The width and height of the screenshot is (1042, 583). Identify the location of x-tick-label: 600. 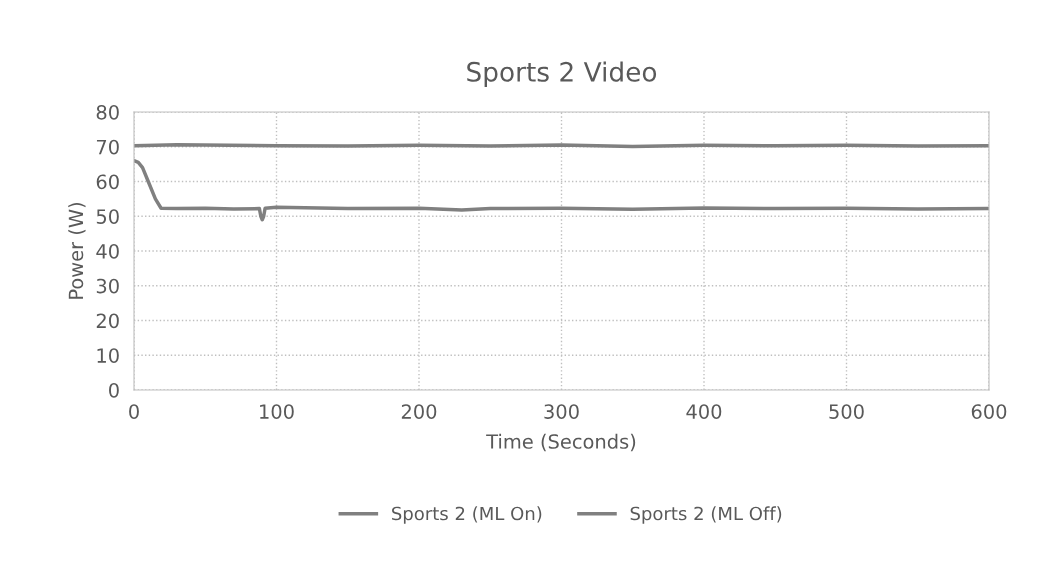
(989, 411).